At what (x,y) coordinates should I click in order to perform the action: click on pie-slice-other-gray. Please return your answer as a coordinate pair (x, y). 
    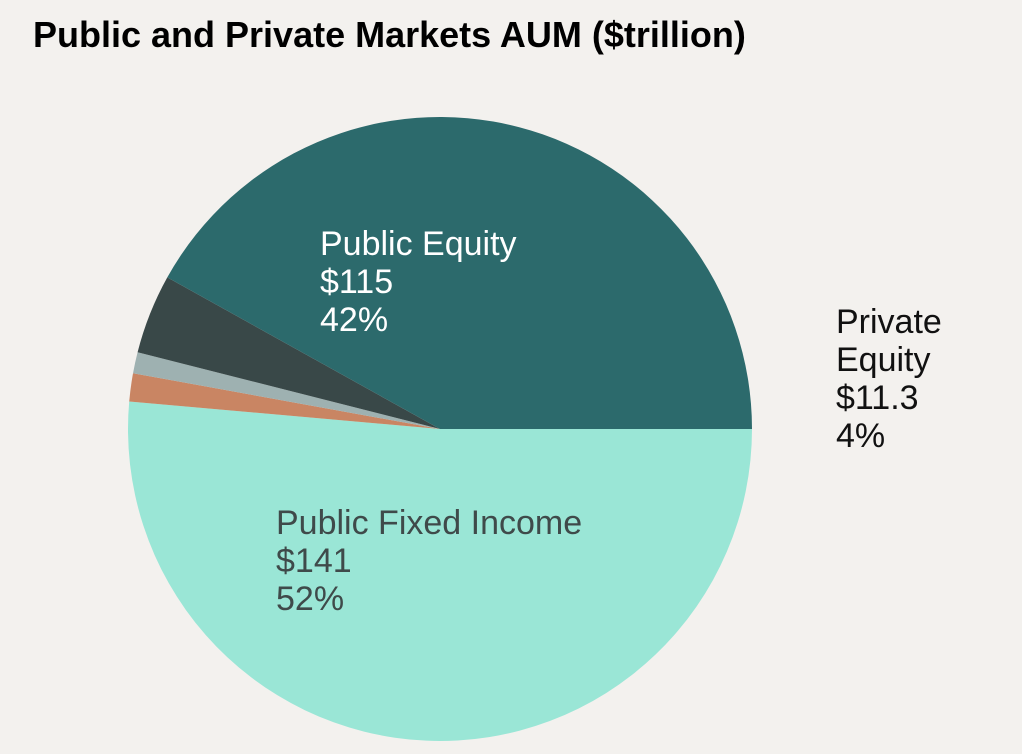
    Looking at the image, I should click on (286, 390).